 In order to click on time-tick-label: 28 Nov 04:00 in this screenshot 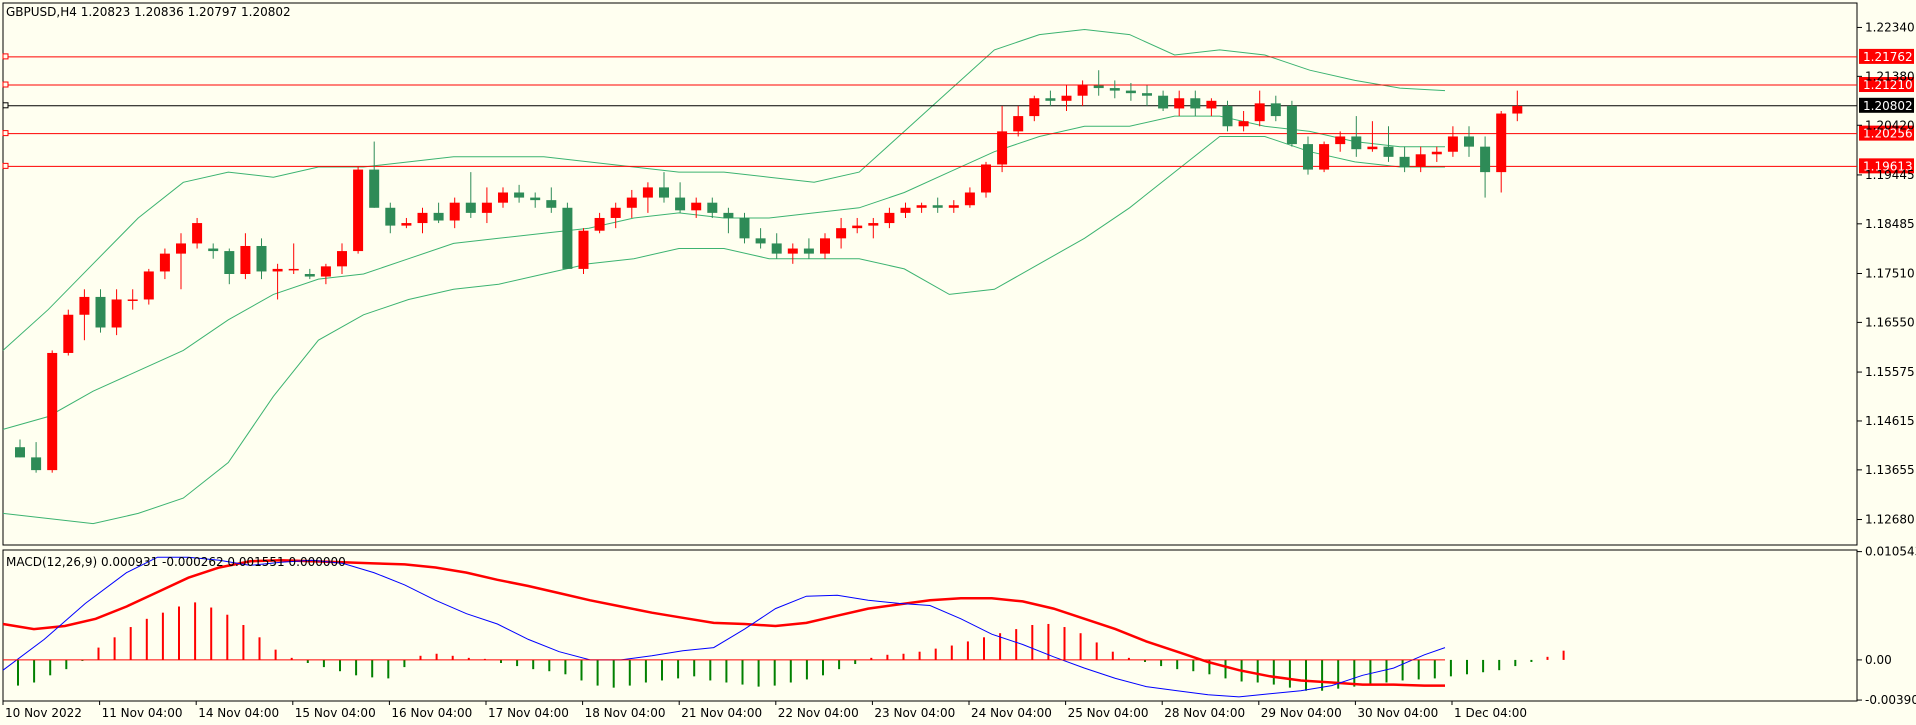, I will do `click(1204, 713)`.